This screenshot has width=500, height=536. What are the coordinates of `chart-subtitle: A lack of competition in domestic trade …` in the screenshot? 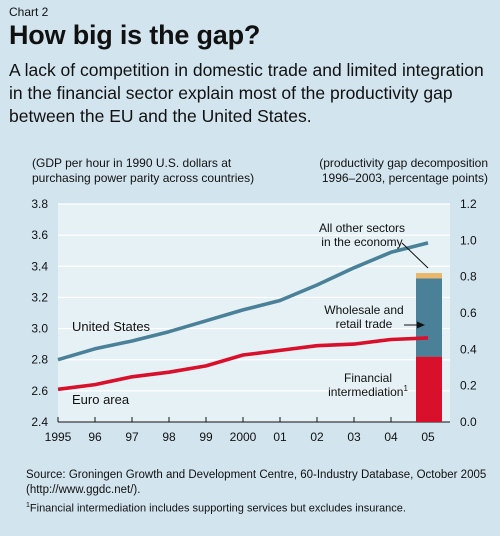 It's located at (246, 93).